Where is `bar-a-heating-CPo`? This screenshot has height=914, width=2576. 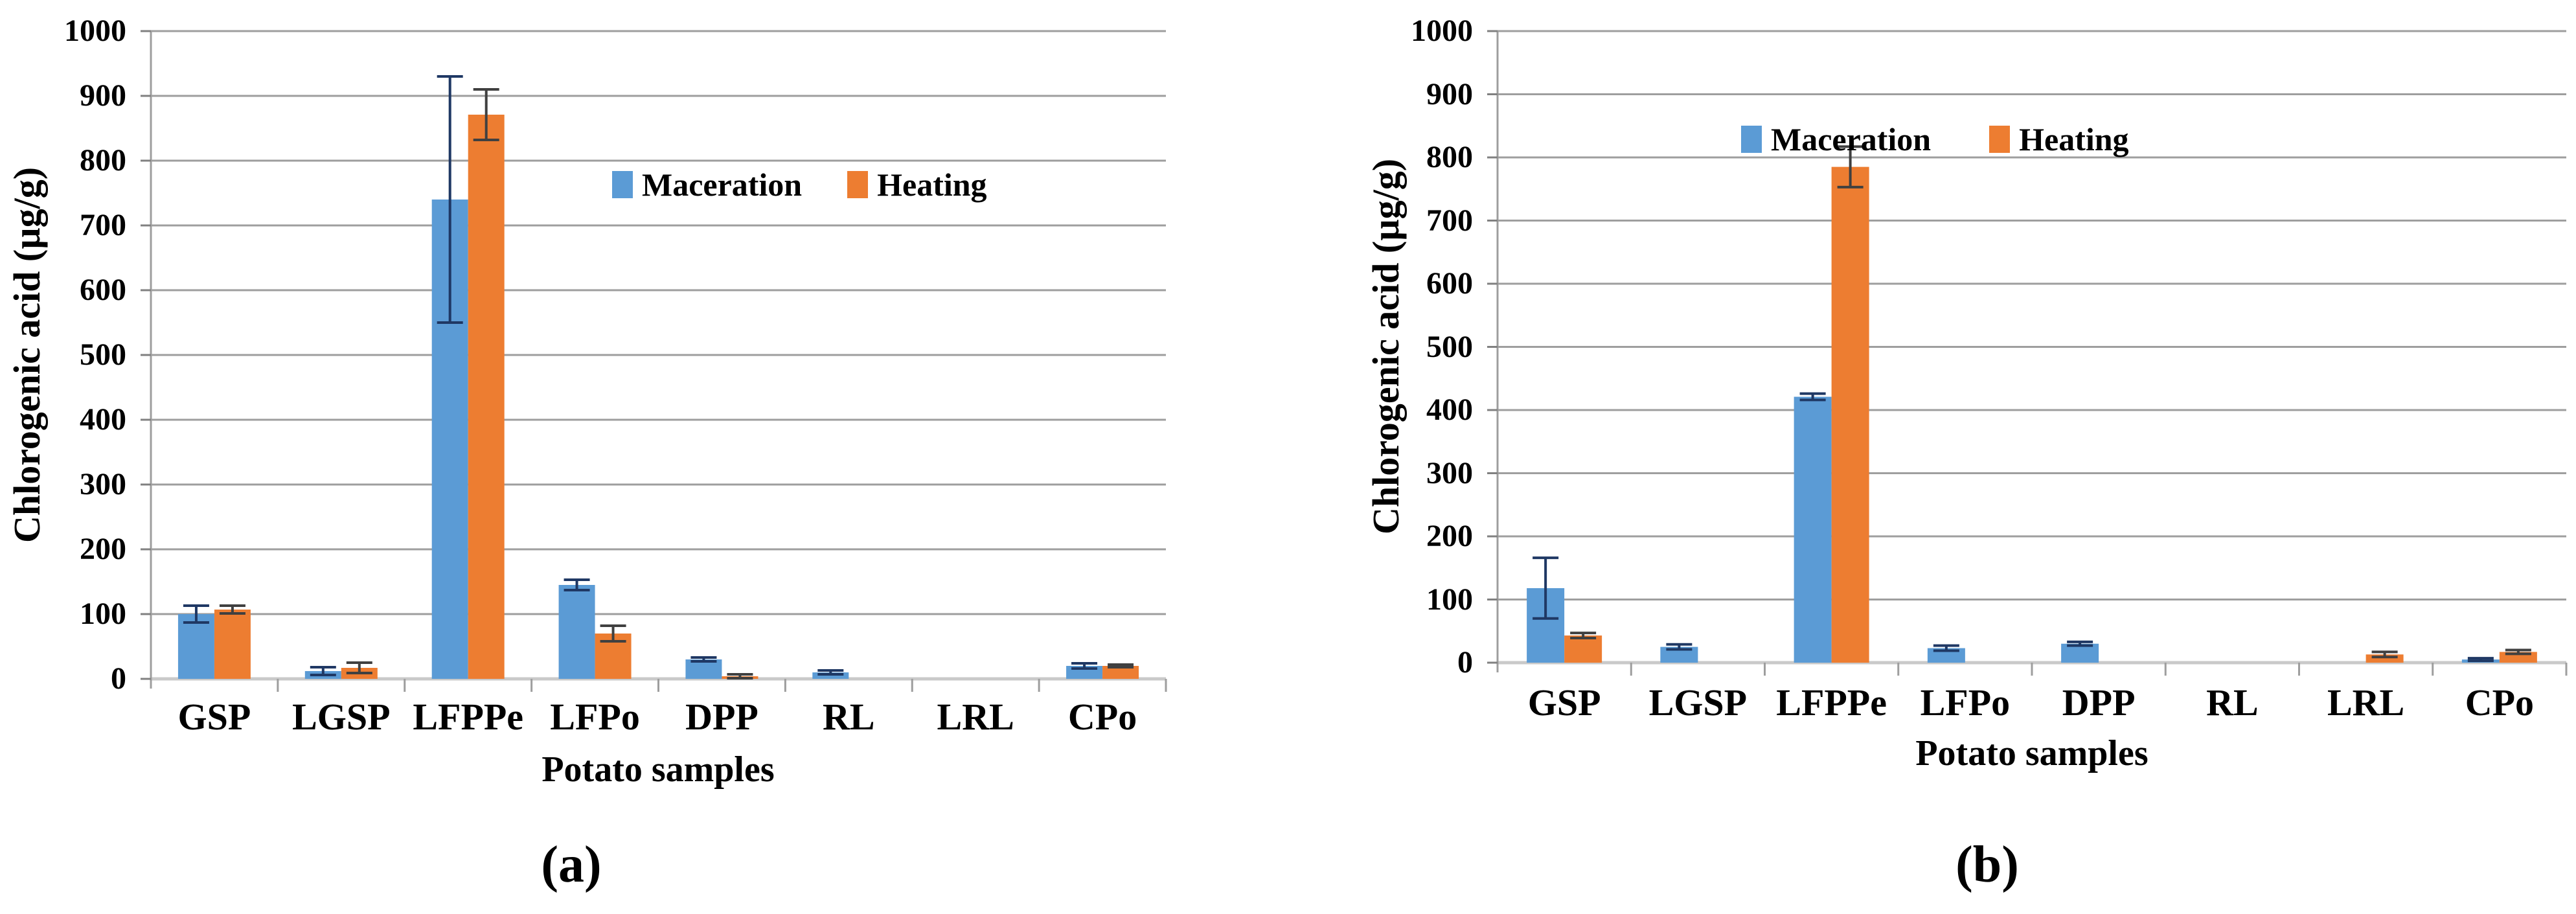 bar-a-heating-CPo is located at coordinates (1120, 672).